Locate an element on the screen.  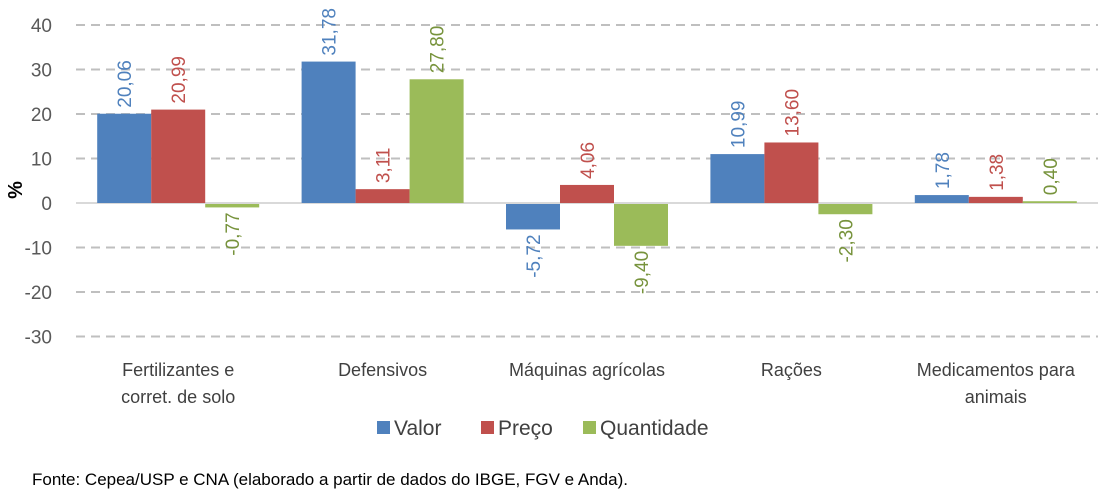
data-label: 13,60 is located at coordinates (792, 113).